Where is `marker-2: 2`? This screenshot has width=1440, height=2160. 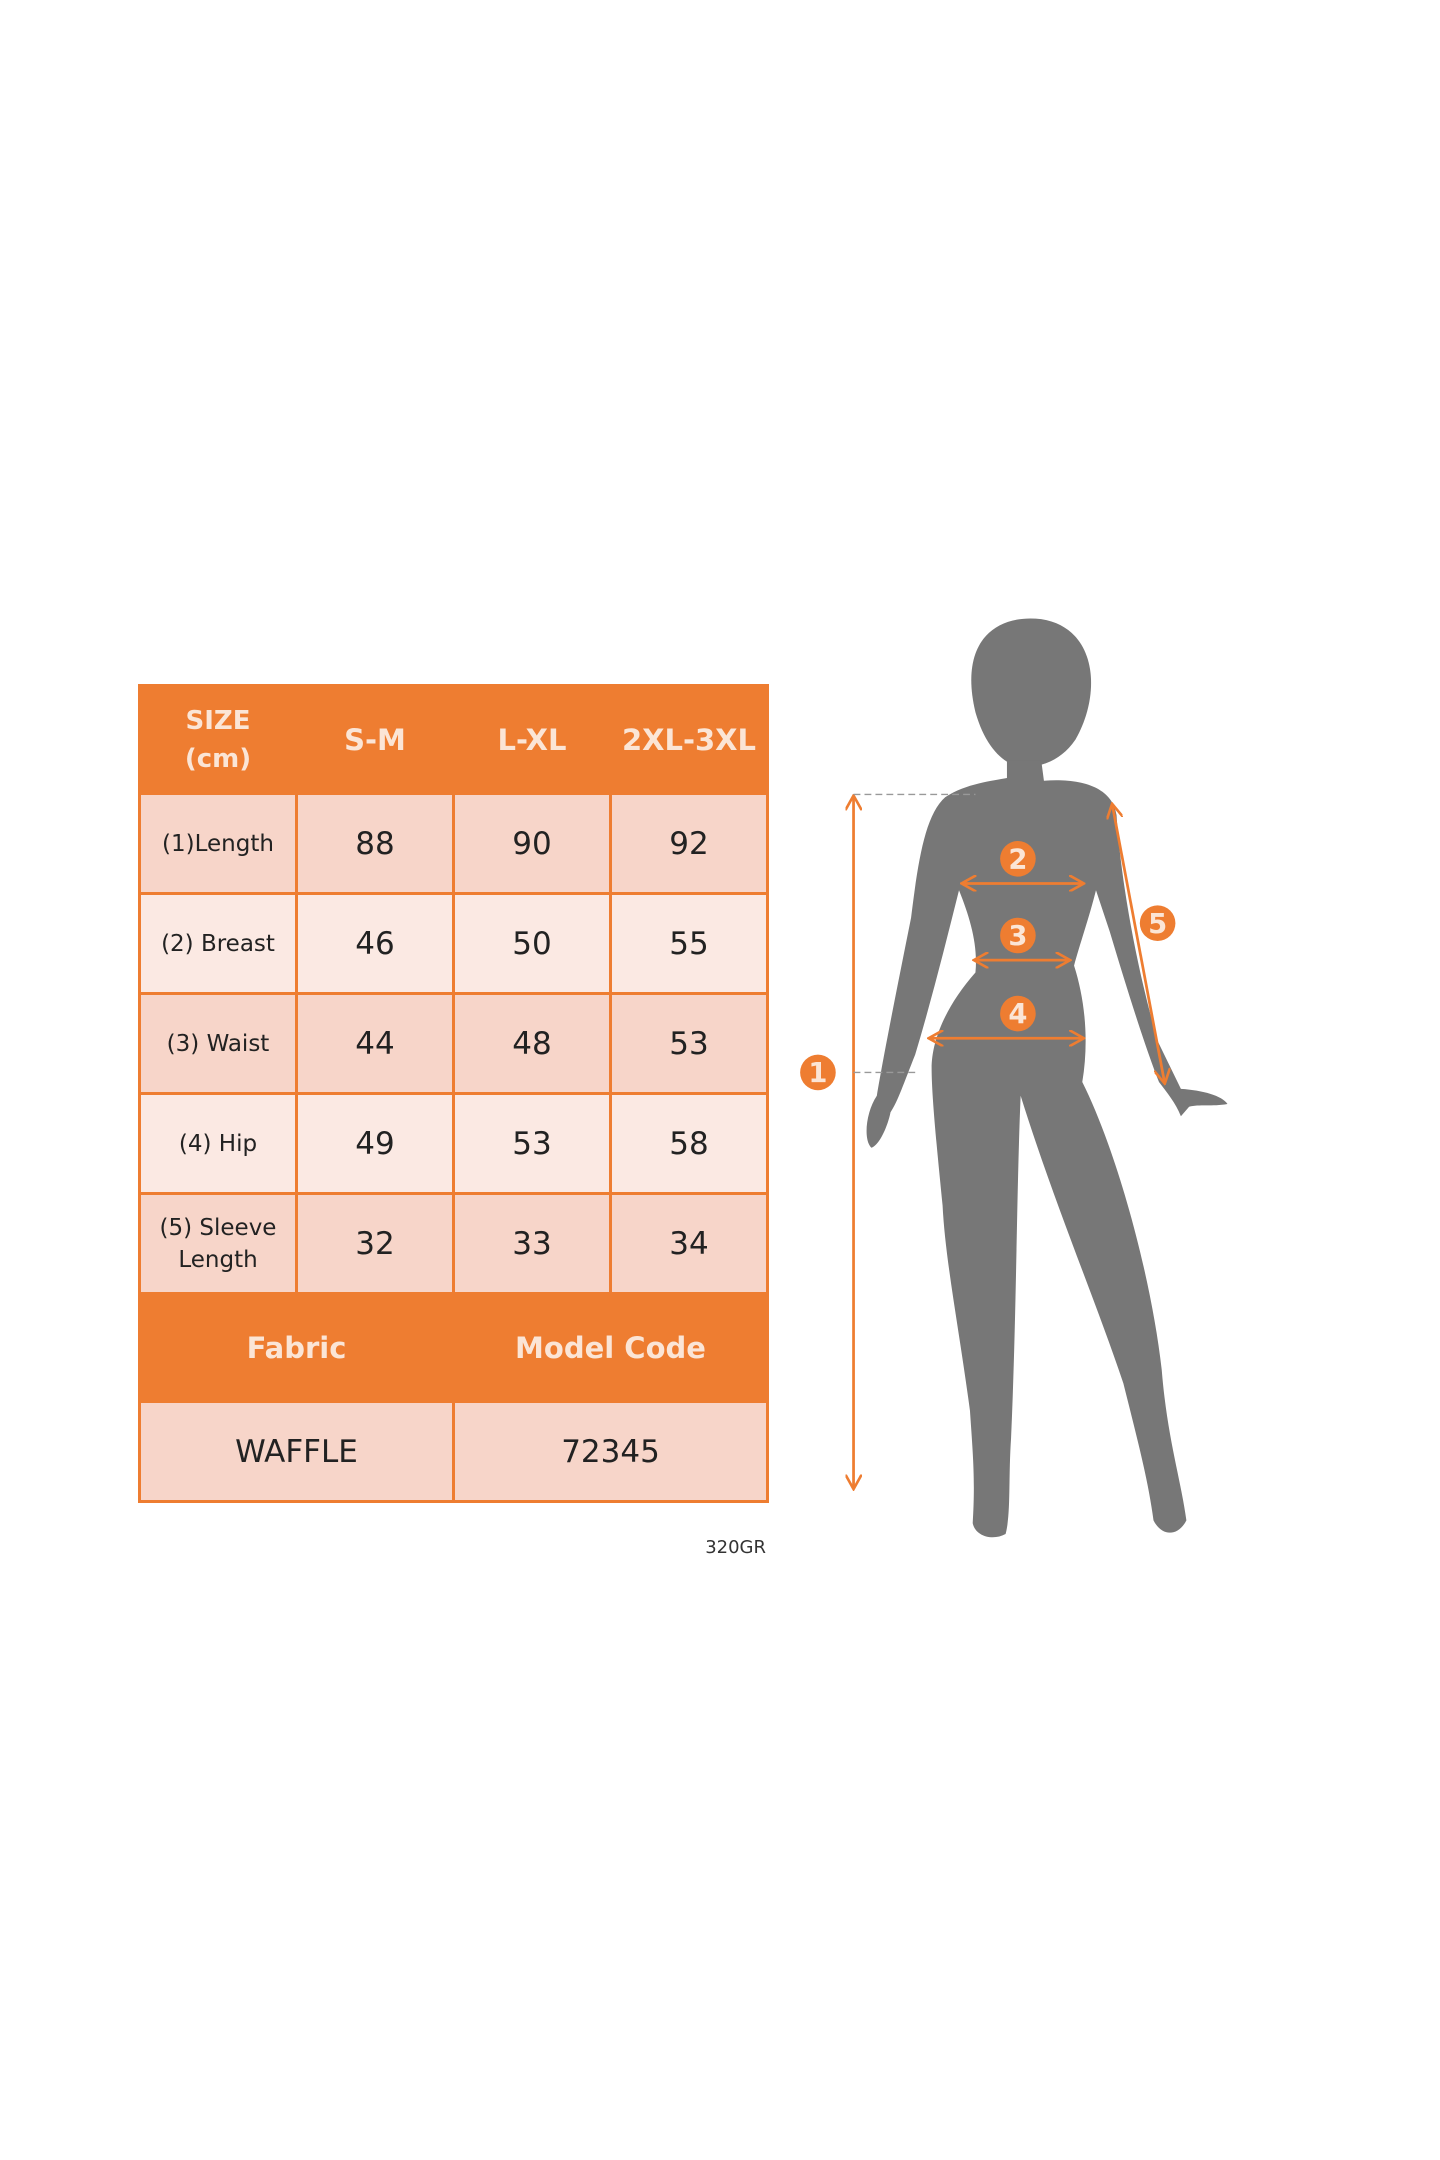
marker-2: 2 is located at coordinates (1018, 858).